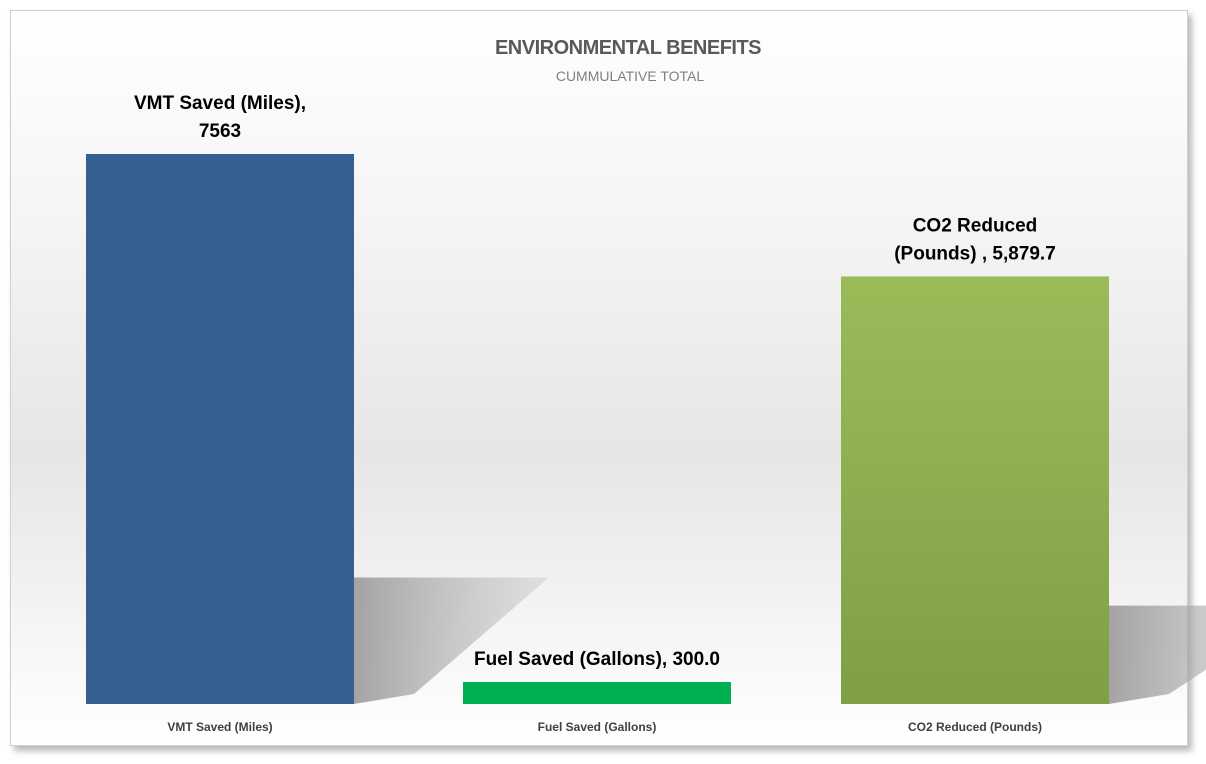  Describe the element at coordinates (630, 76) in the screenshot. I see `chart-subtitle: CUMMULATIVE TOTAL` at that location.